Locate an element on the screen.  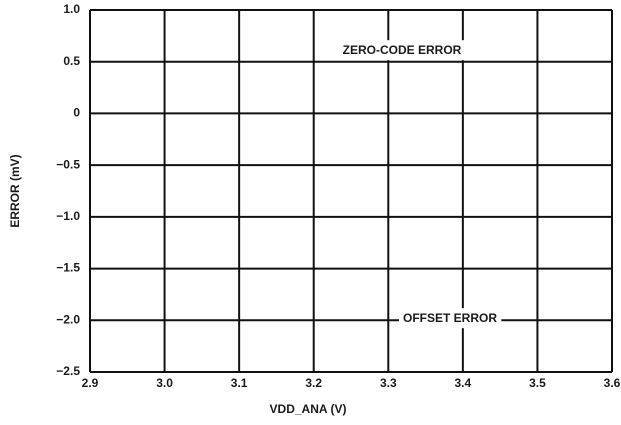
y-tick-label: 1.0 is located at coordinates (71, 9).